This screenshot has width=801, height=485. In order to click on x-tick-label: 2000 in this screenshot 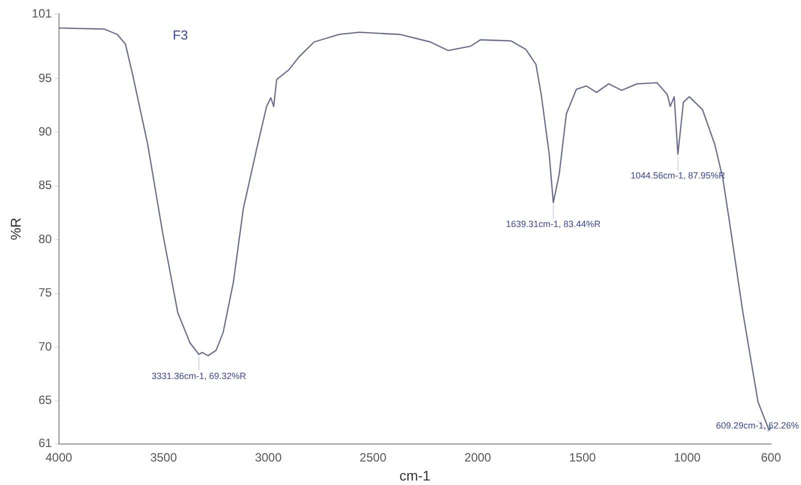, I will do `click(478, 457)`.